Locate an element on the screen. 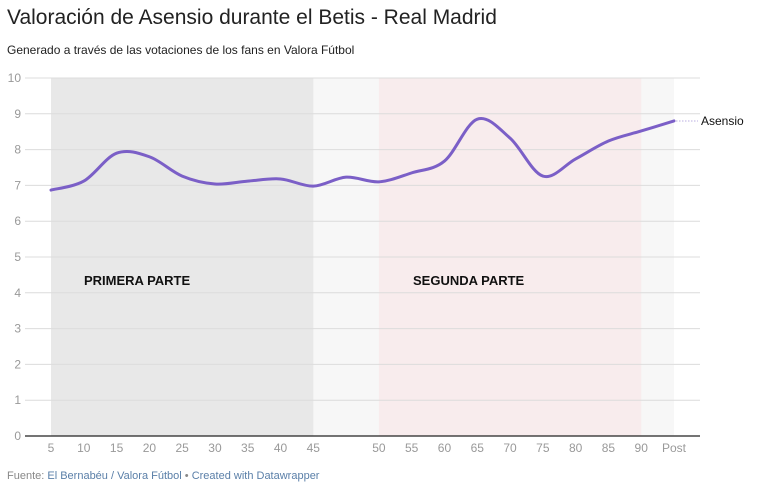 The image size is (760, 494). x-tick-label: 80 is located at coordinates (576, 448).